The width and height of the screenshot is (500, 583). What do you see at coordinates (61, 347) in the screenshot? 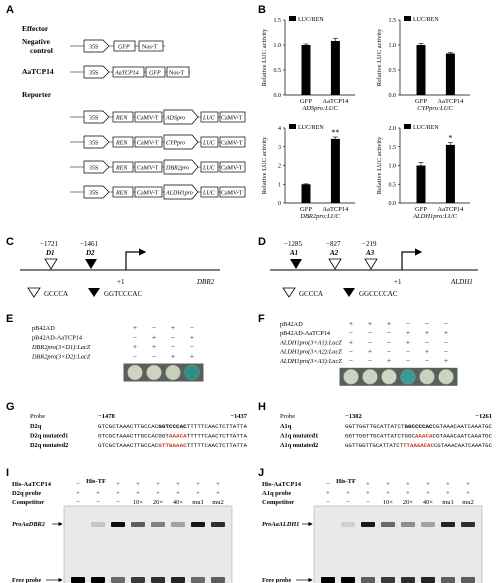
I see `row-label: DBR2pro(3×D1):LacZ` at bounding box center [61, 347].